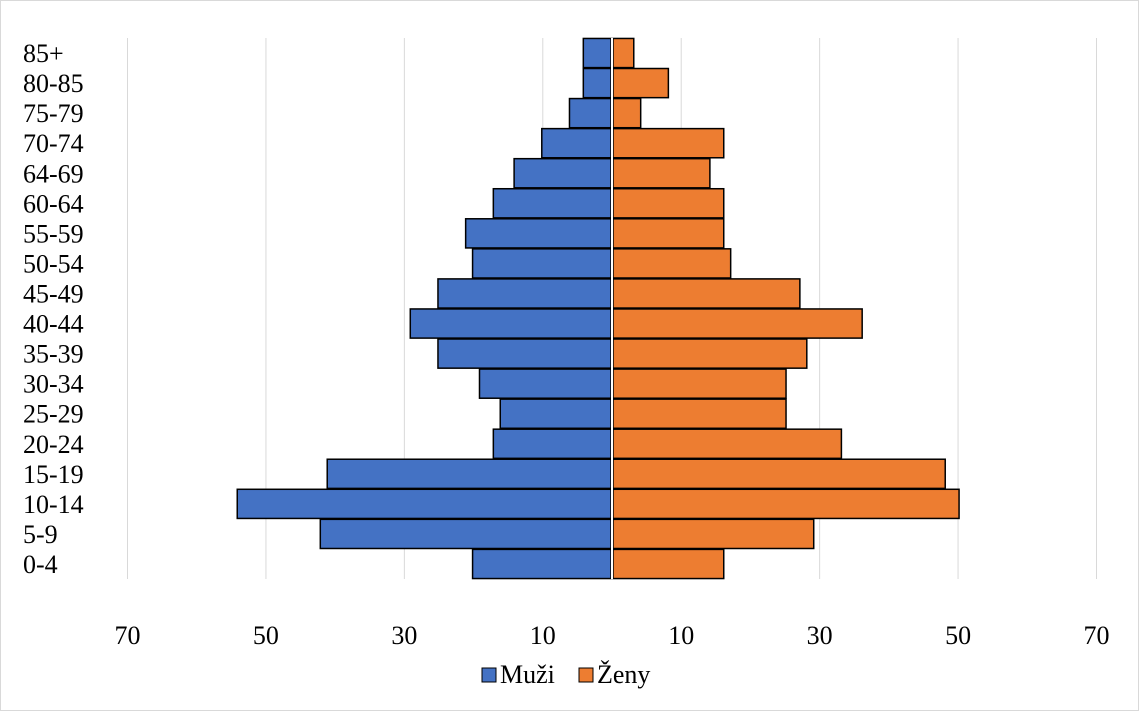  What do you see at coordinates (43, 53) in the screenshot?
I see `category-label: 85+` at bounding box center [43, 53].